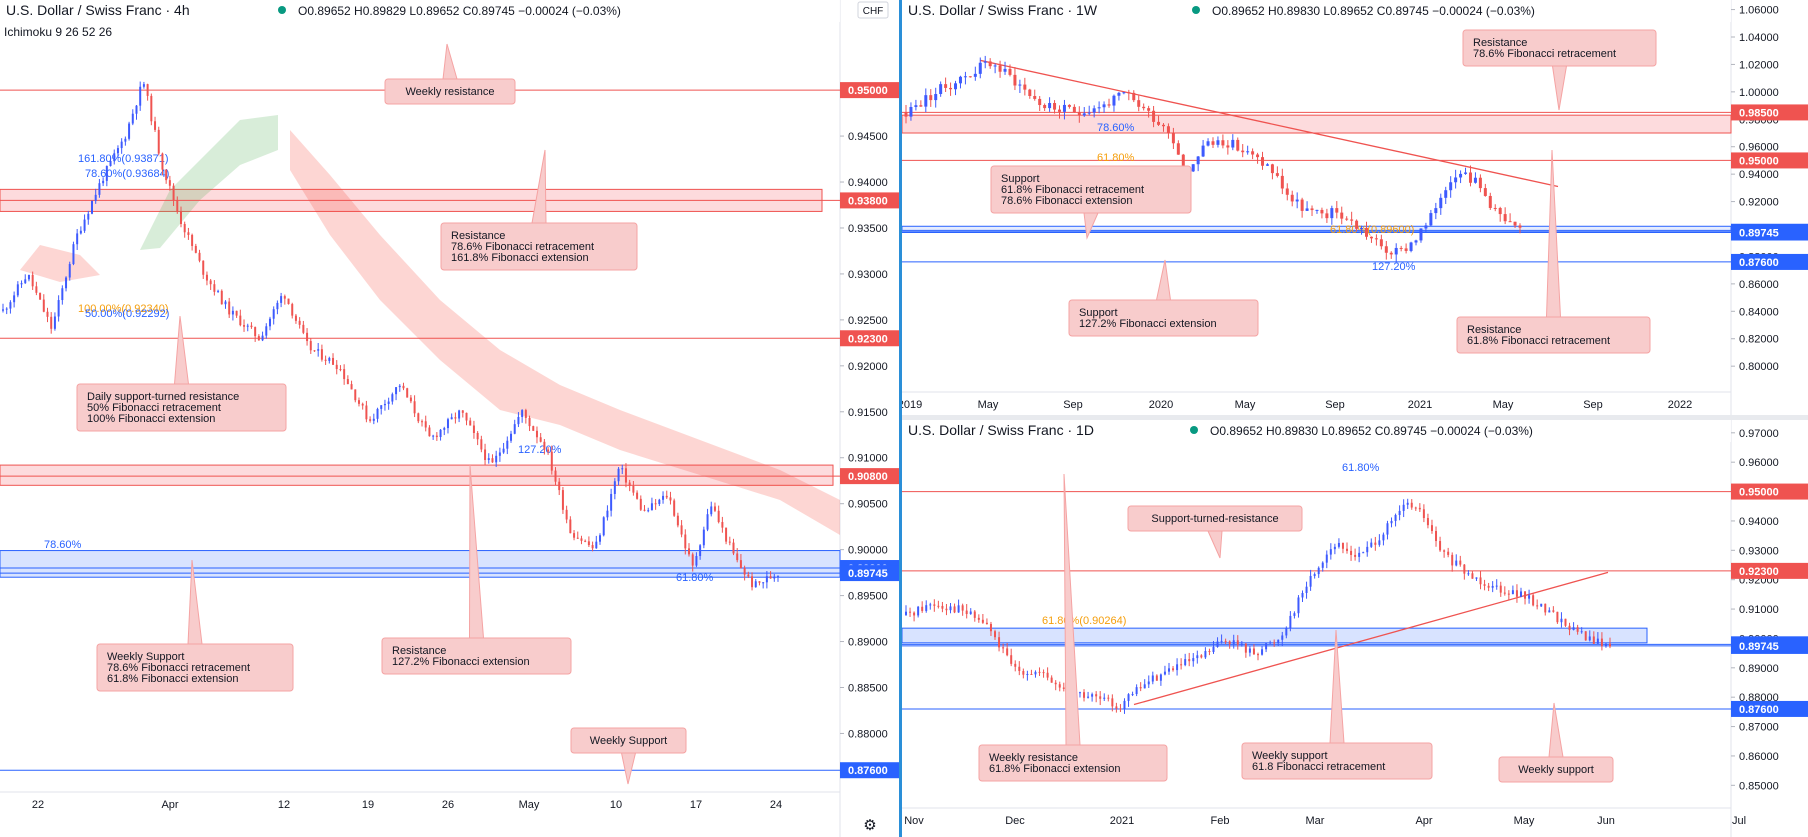  Describe the element at coordinates (868, 183) in the screenshot. I see `y-tick-label: 0.94000` at that location.